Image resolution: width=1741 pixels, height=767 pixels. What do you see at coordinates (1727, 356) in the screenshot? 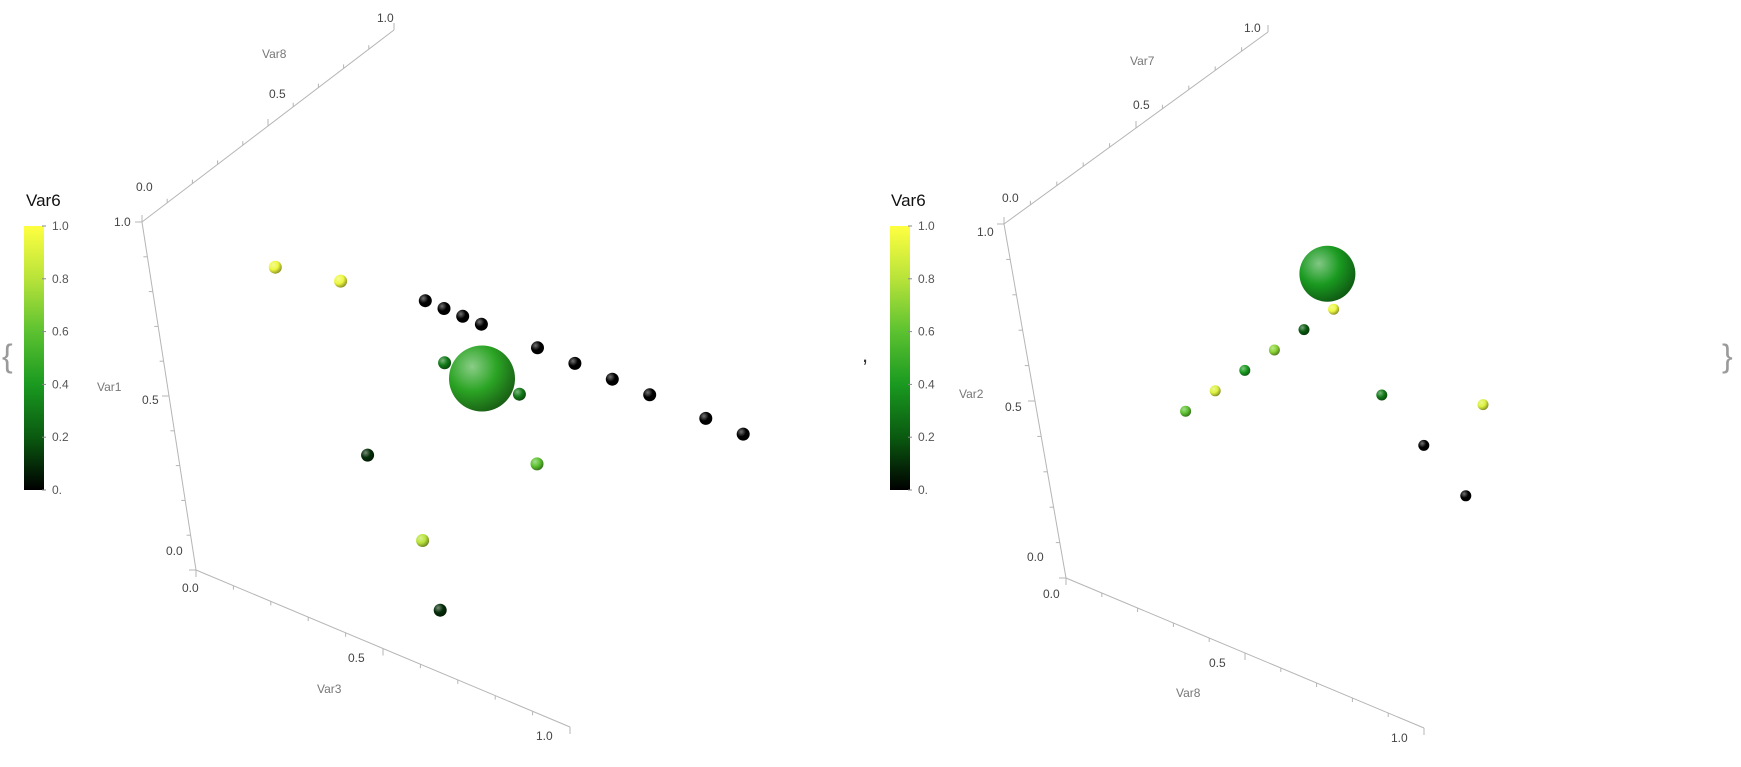
I see `close-brace: }` at bounding box center [1727, 356].